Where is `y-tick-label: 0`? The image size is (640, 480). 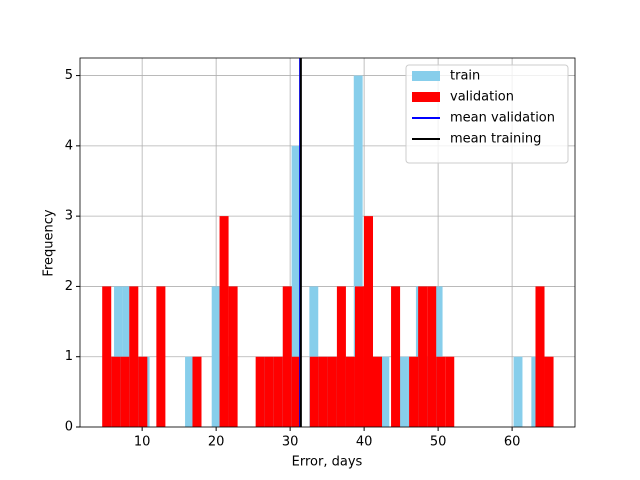
y-tick-label: 0 is located at coordinates (69, 427).